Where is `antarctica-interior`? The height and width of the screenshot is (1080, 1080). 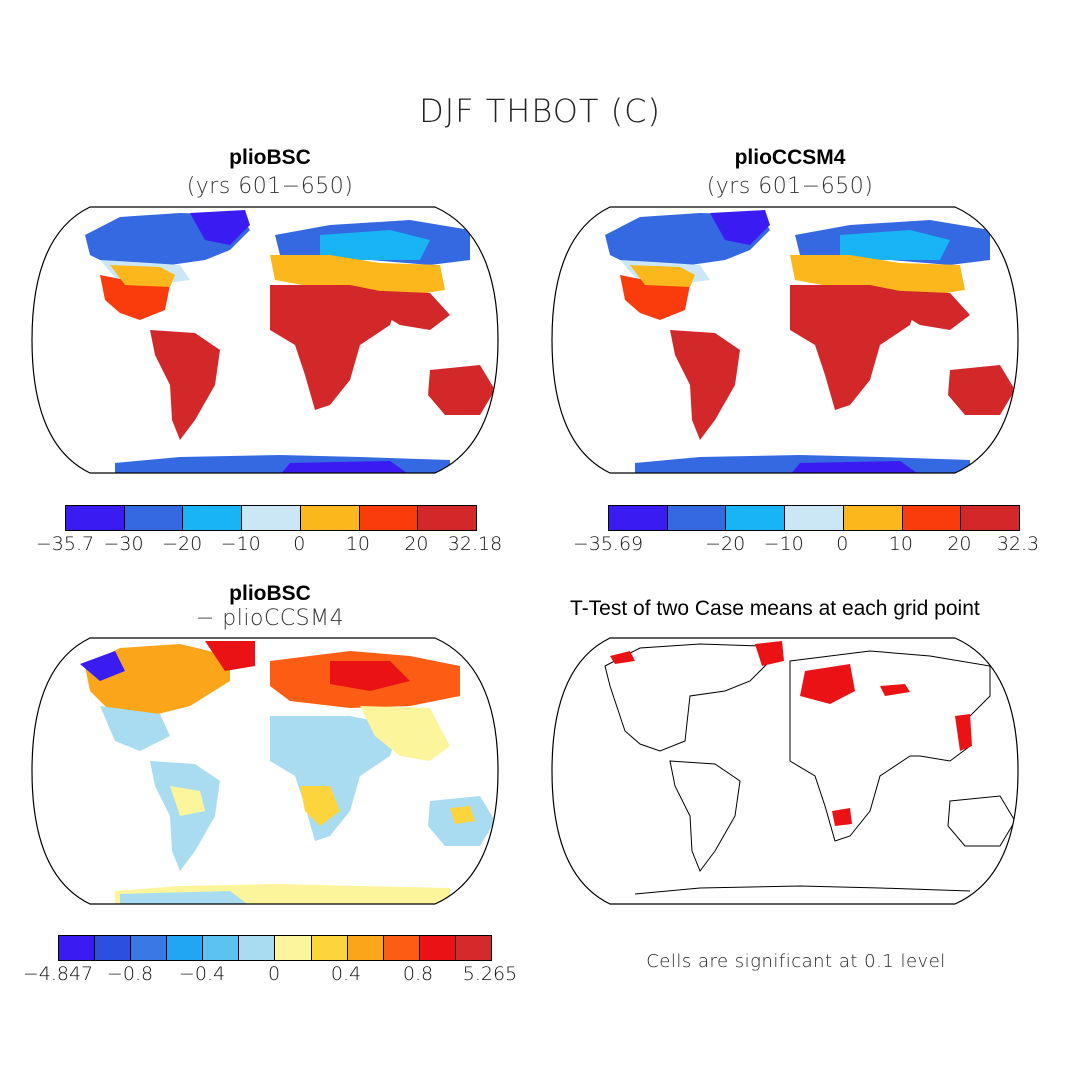
antarctica-interior is located at coordinates (345, 467).